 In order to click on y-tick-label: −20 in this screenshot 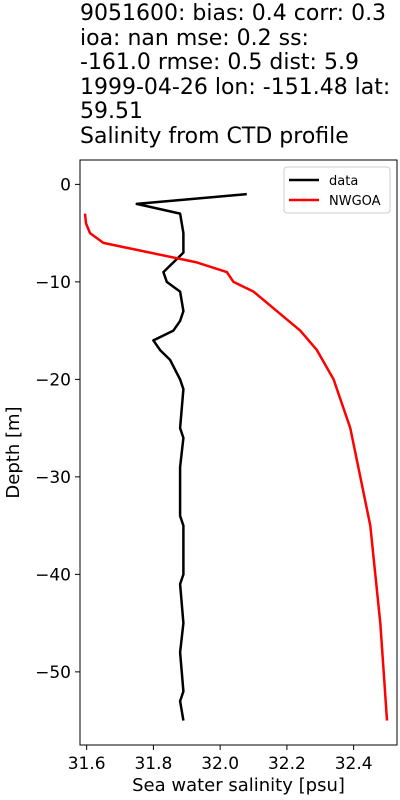, I will do `click(53, 380)`.